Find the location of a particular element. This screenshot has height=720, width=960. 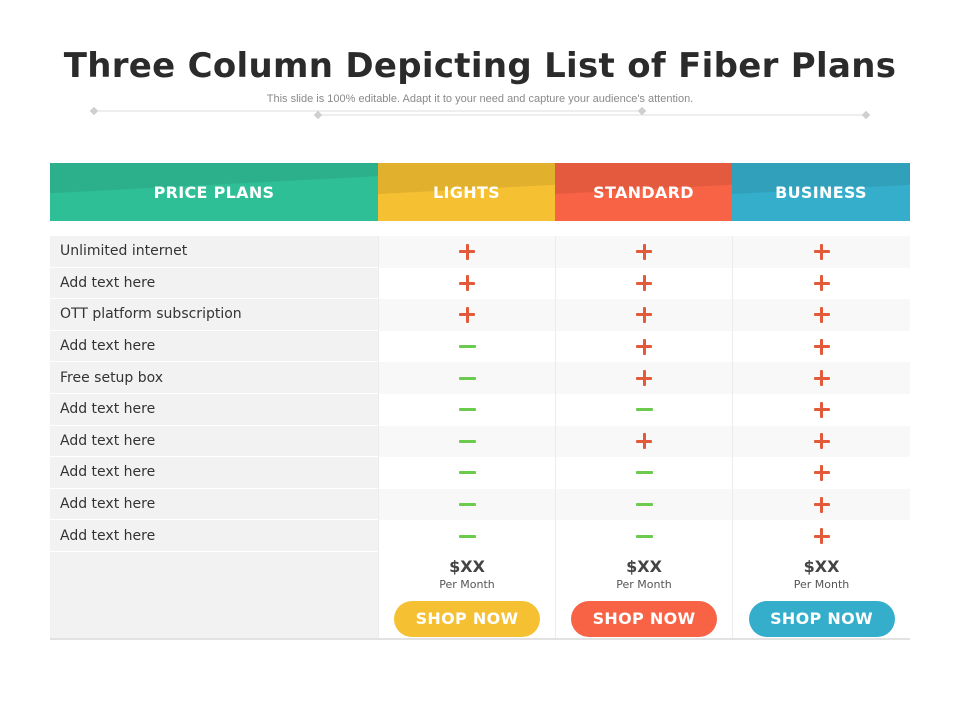

shop-now-button-business: SHOP NOW is located at coordinates (821, 618).